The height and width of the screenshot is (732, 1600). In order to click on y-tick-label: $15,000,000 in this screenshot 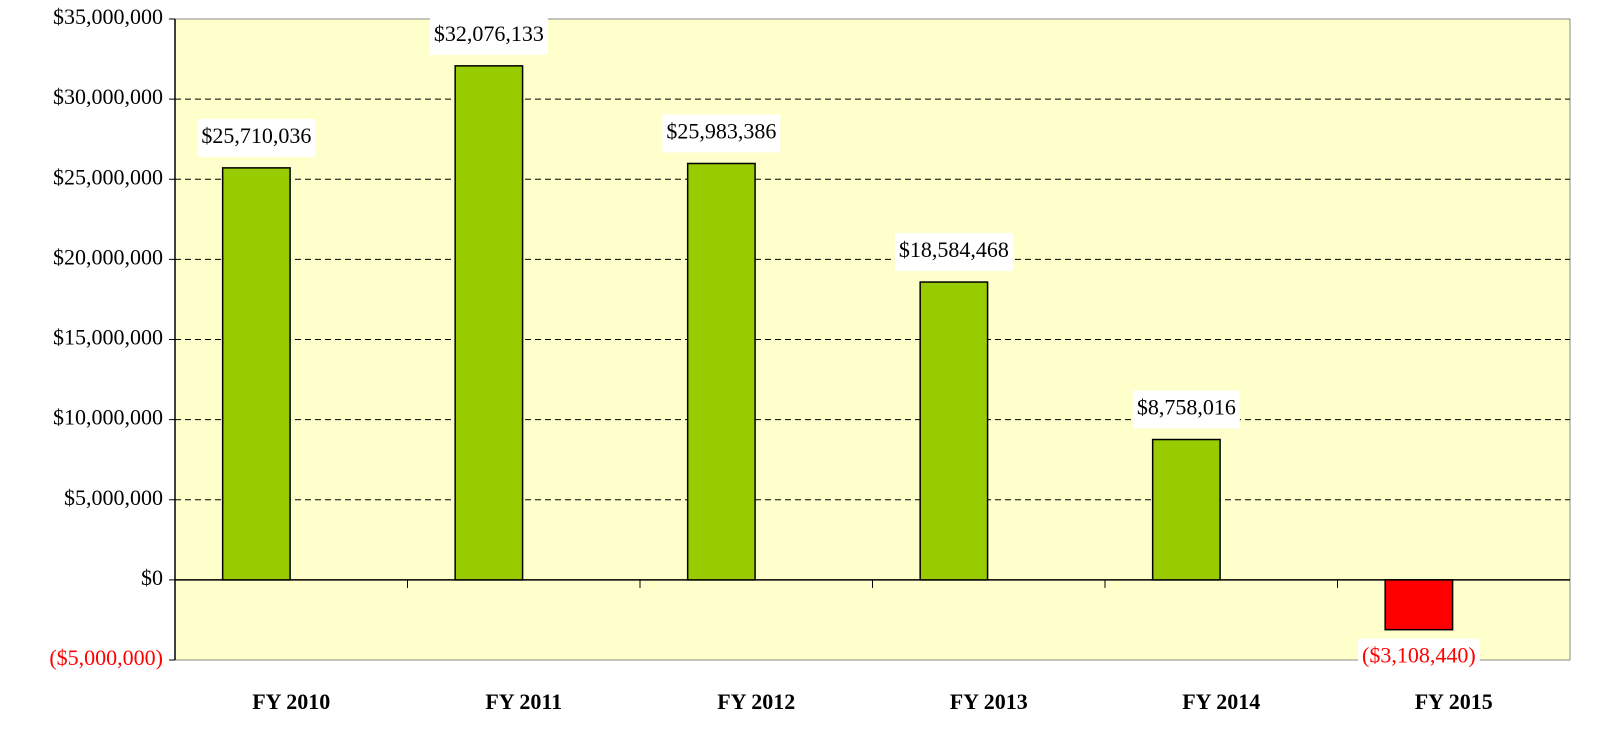, I will do `click(108, 337)`.